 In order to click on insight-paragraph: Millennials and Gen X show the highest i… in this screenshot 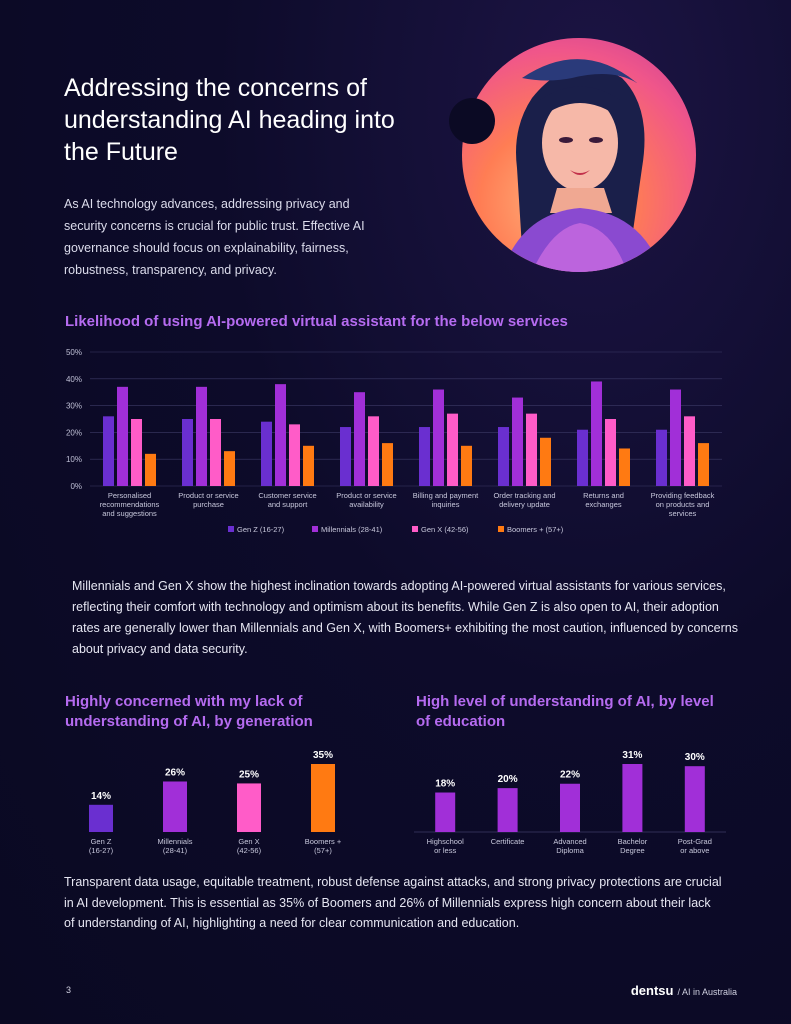, I will do `click(405, 617)`.